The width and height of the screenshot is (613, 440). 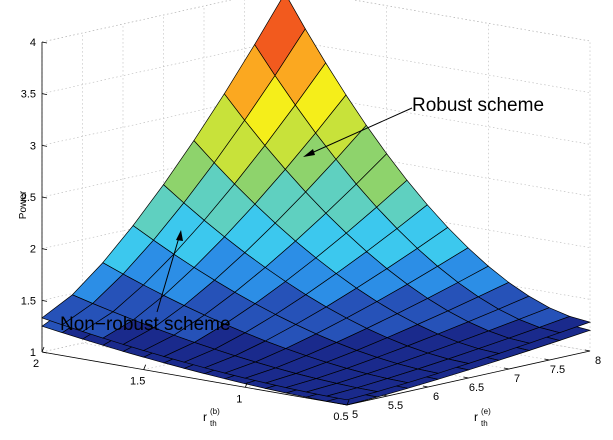 What do you see at coordinates (33, 353) in the screenshot?
I see `z-tick-label-0: 1` at bounding box center [33, 353].